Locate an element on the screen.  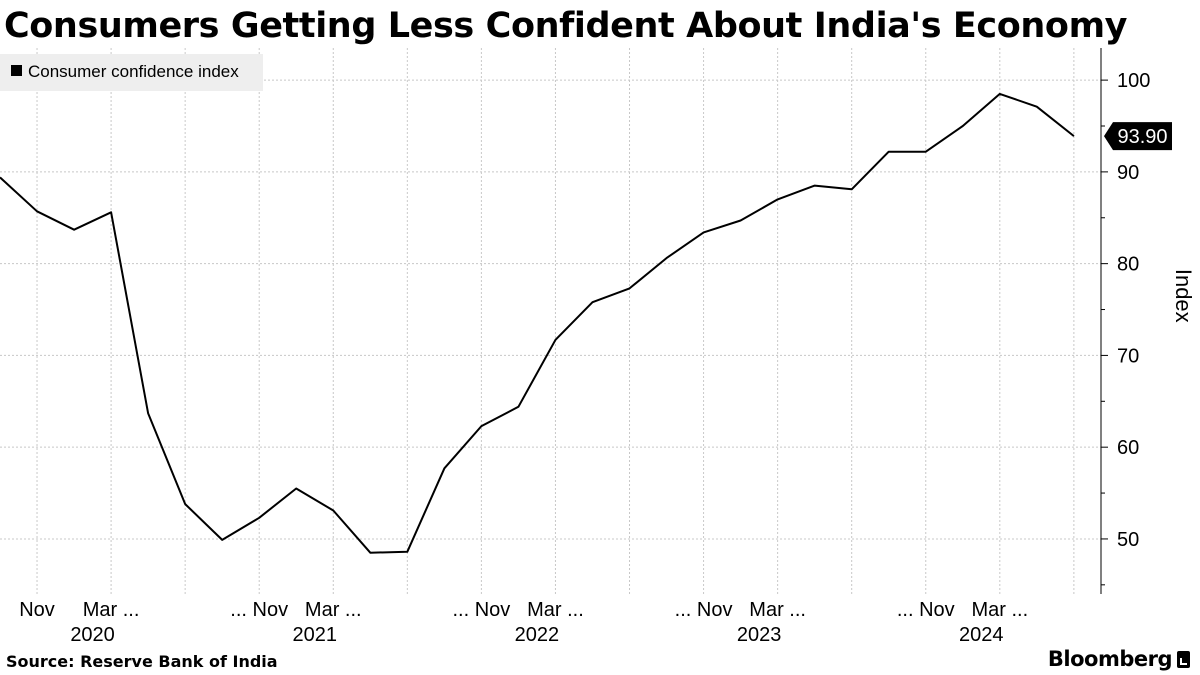
x-tick-label: Nov is located at coordinates (37, 610).